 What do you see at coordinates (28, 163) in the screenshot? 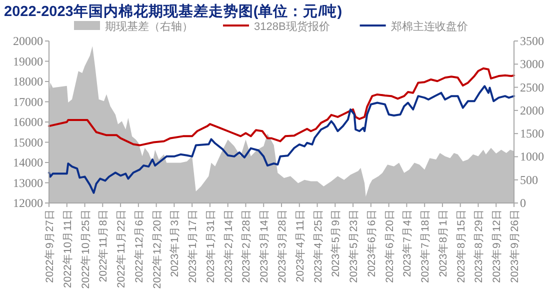
I see `y-tick-label: 14000` at bounding box center [28, 163].